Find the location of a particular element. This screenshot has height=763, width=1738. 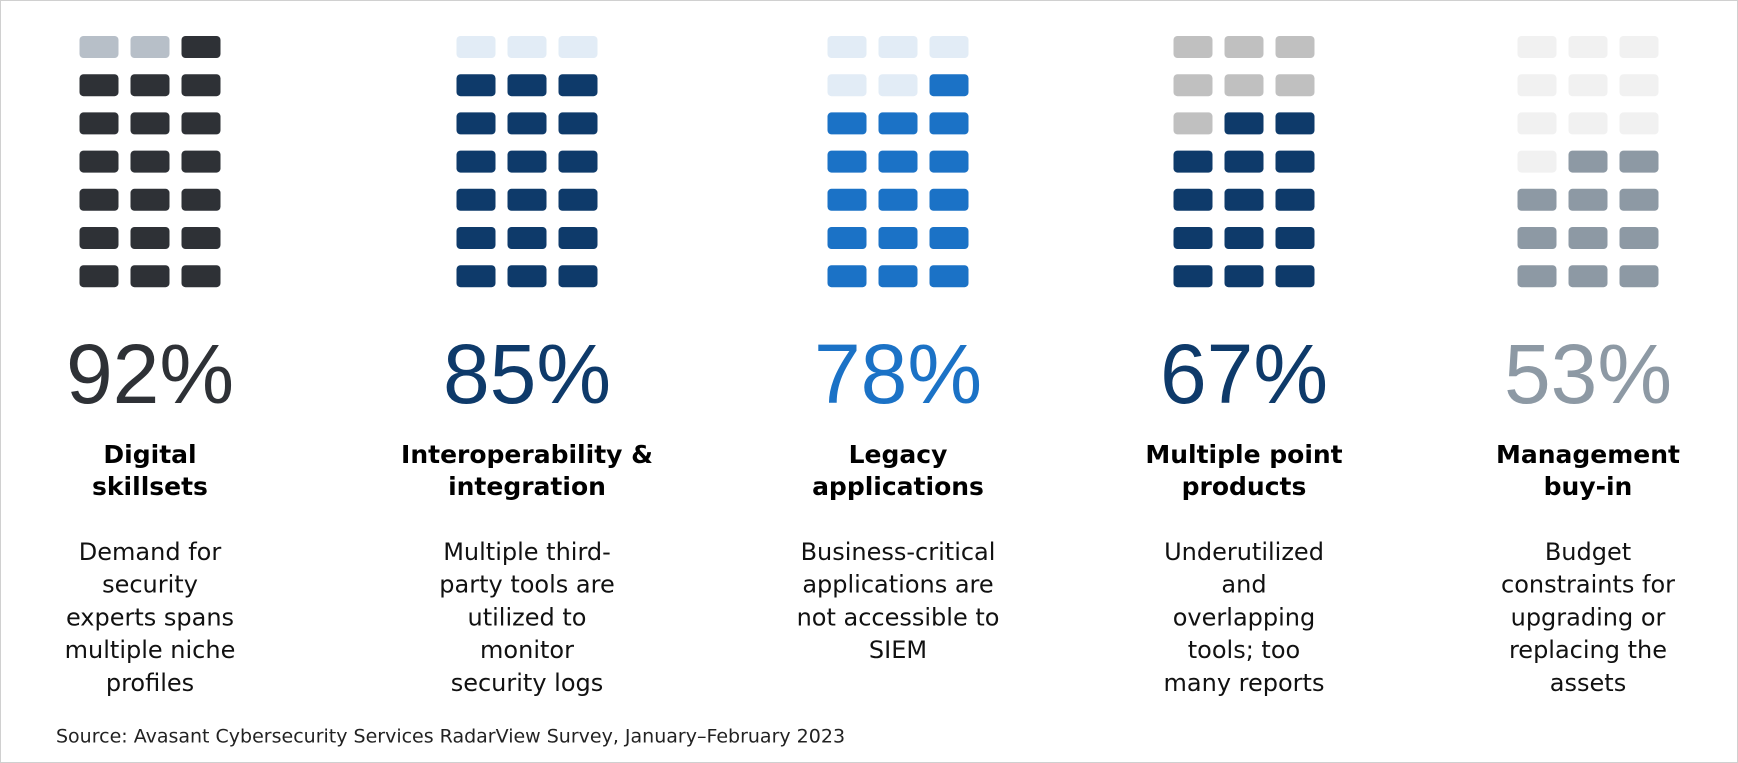

category-title: Management is located at coordinates (1588, 454).